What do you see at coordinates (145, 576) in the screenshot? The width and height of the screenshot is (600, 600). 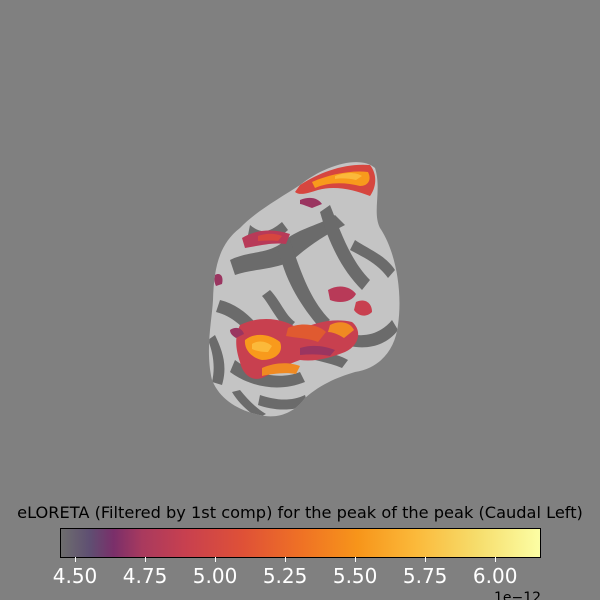 I see `colorbar-tick-label: 4.75` at bounding box center [145, 576].